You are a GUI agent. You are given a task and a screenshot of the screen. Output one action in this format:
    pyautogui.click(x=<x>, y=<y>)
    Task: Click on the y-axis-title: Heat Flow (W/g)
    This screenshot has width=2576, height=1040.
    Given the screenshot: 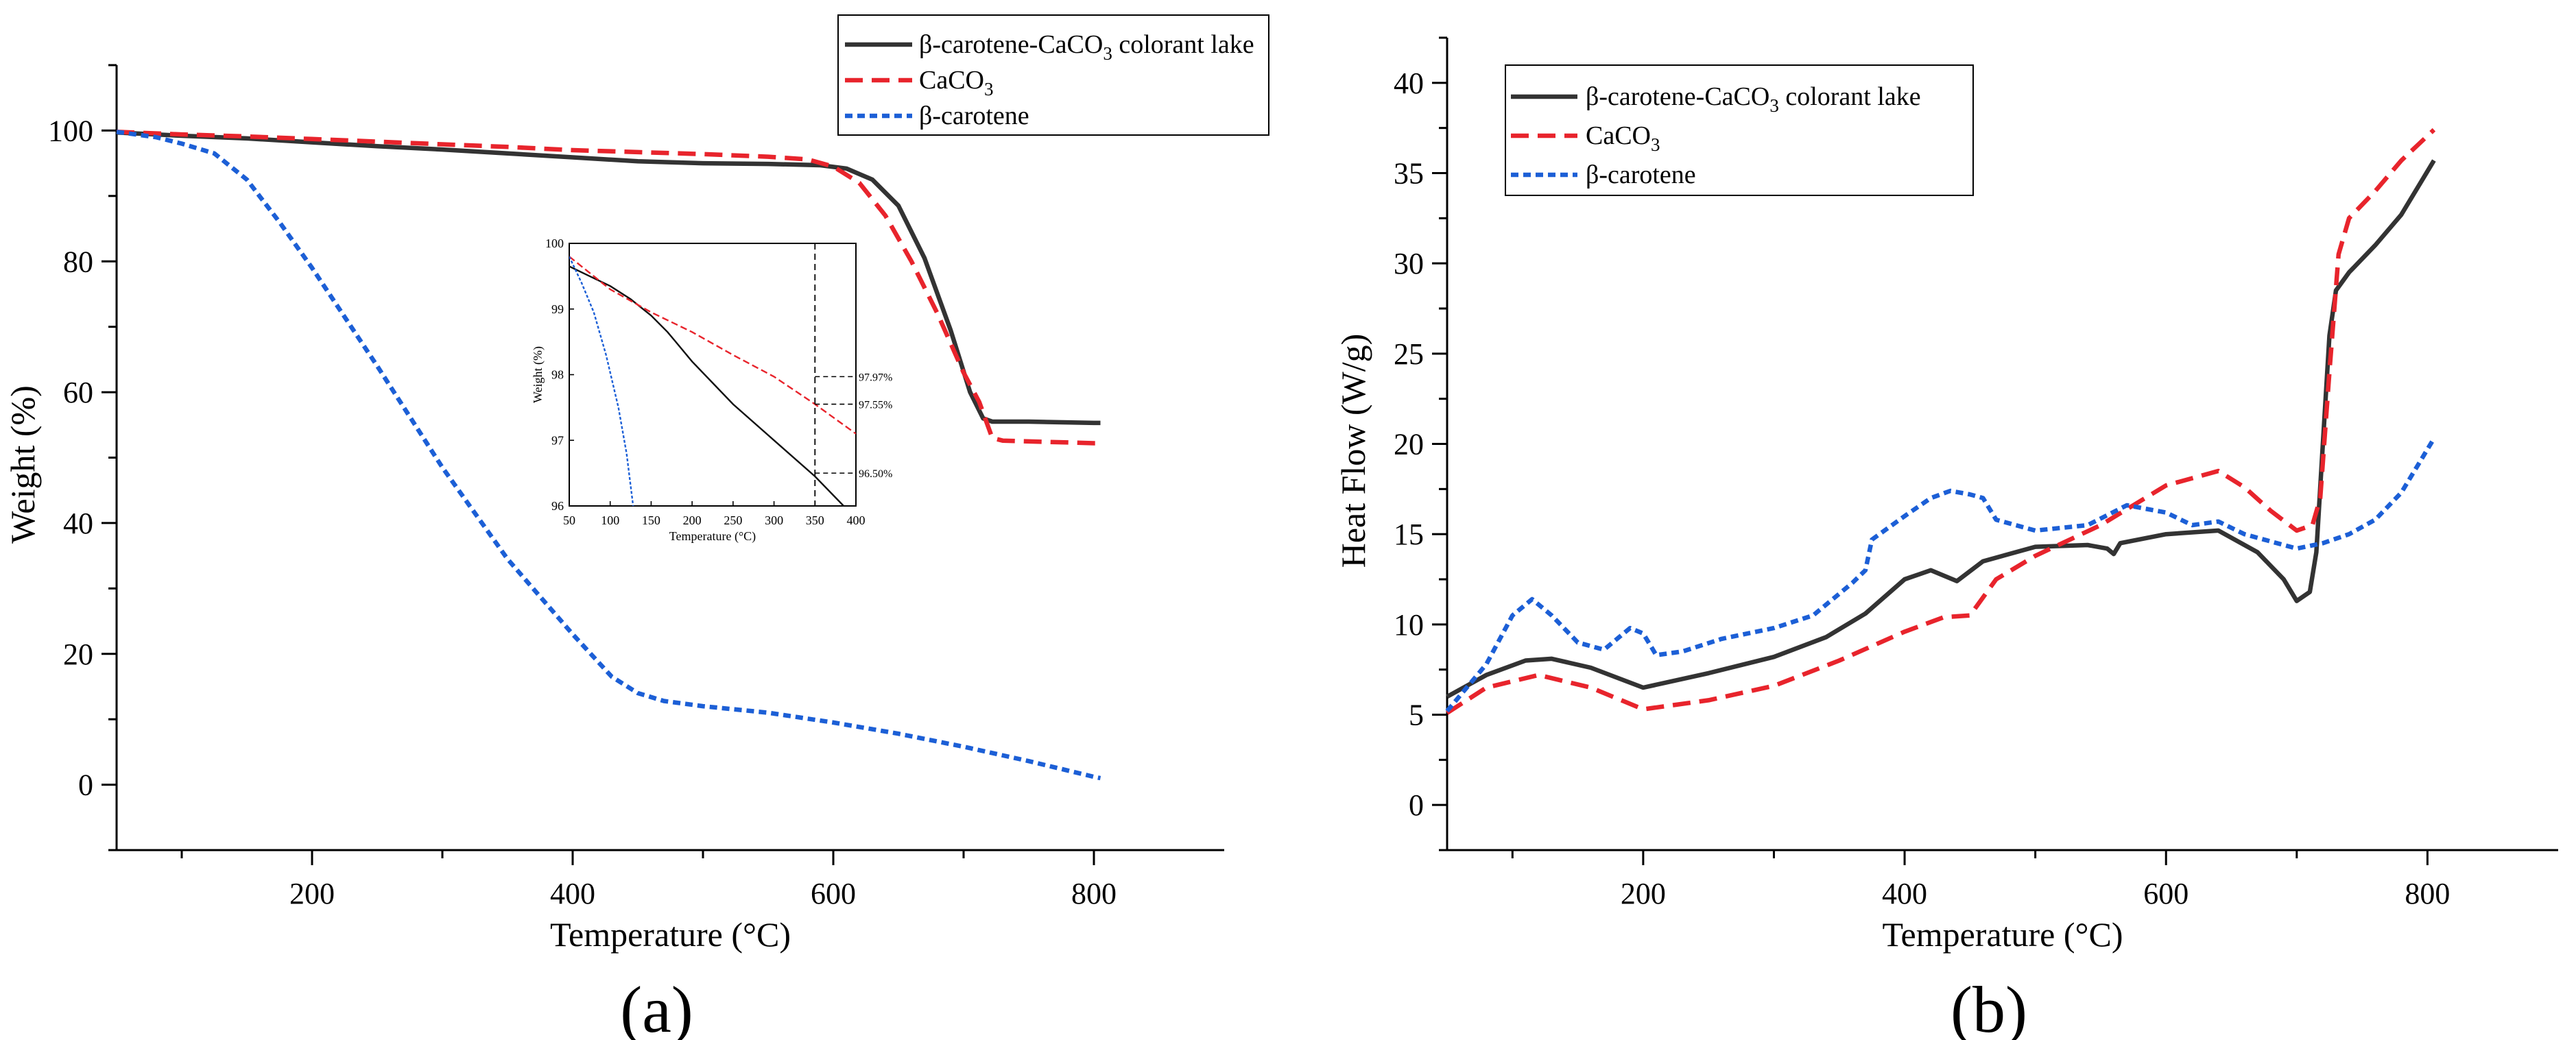 What is the action you would take?
    pyautogui.click(x=1353, y=451)
    